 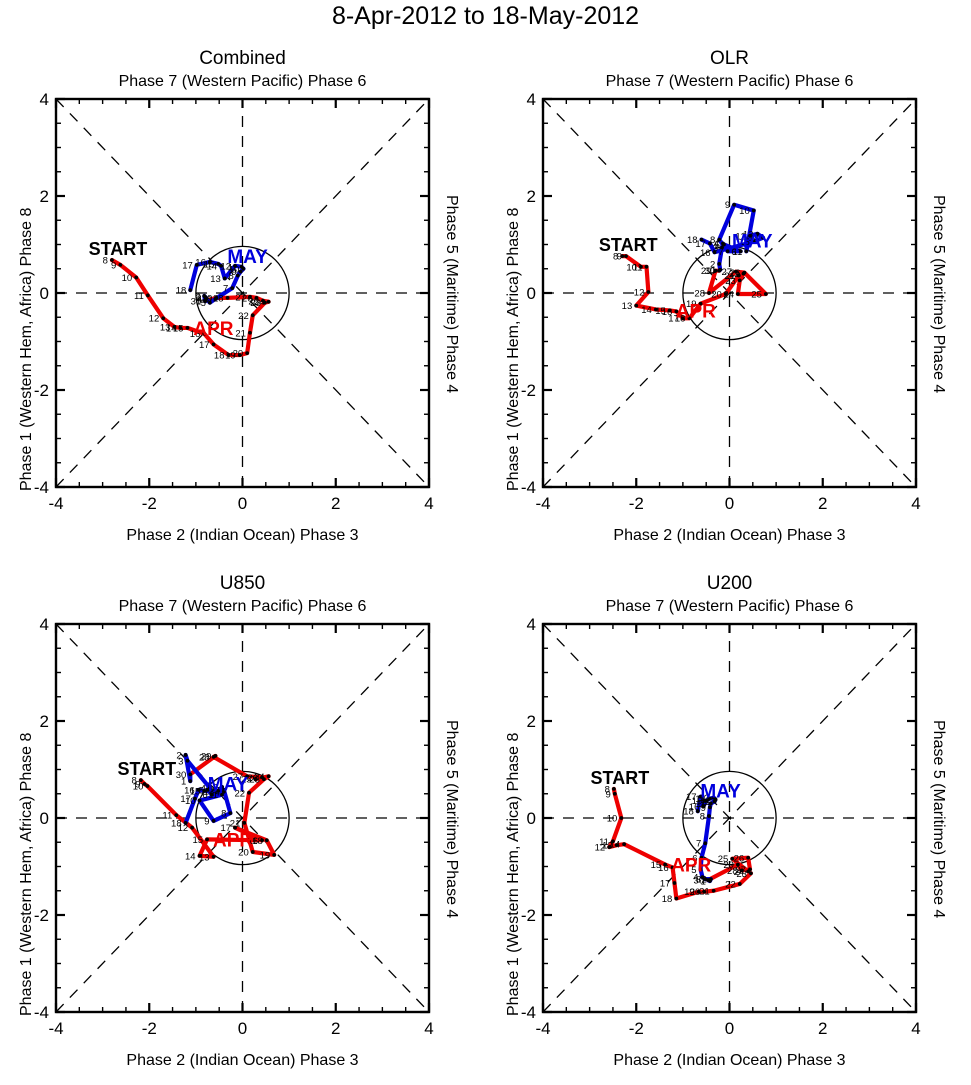 I want to click on panel-title-u850: U850, so click(x=242, y=583).